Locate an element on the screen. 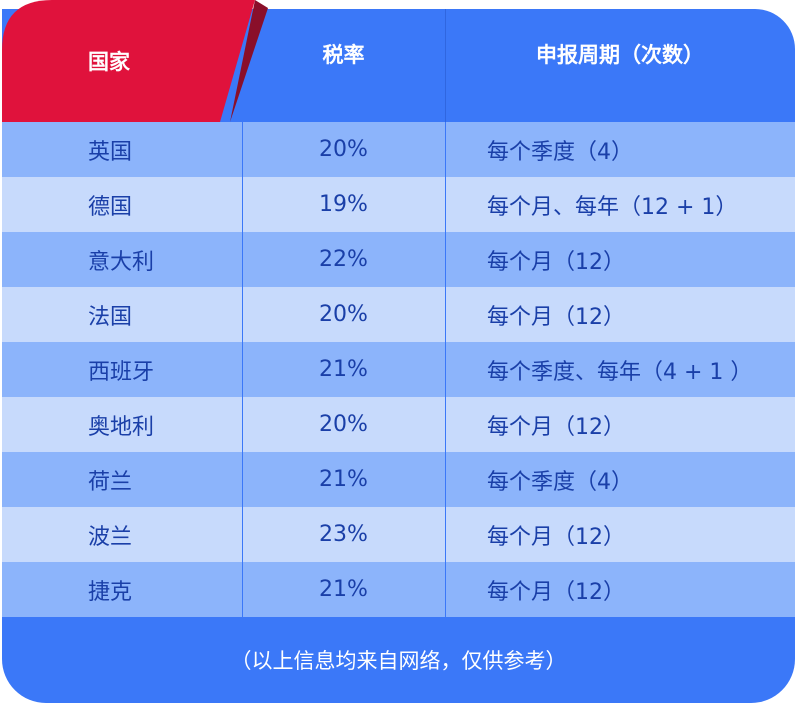 This screenshot has width=797, height=703. period-cell: 每个月、每年（12 + 1） is located at coordinates (612, 207).